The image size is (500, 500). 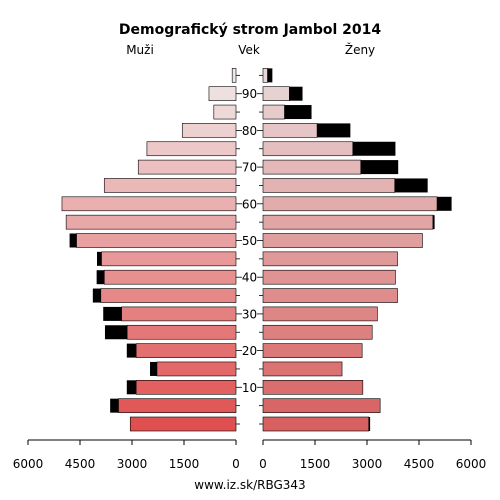 I want to click on left-x-tick-label-6000: 6000, so click(x=28, y=464).